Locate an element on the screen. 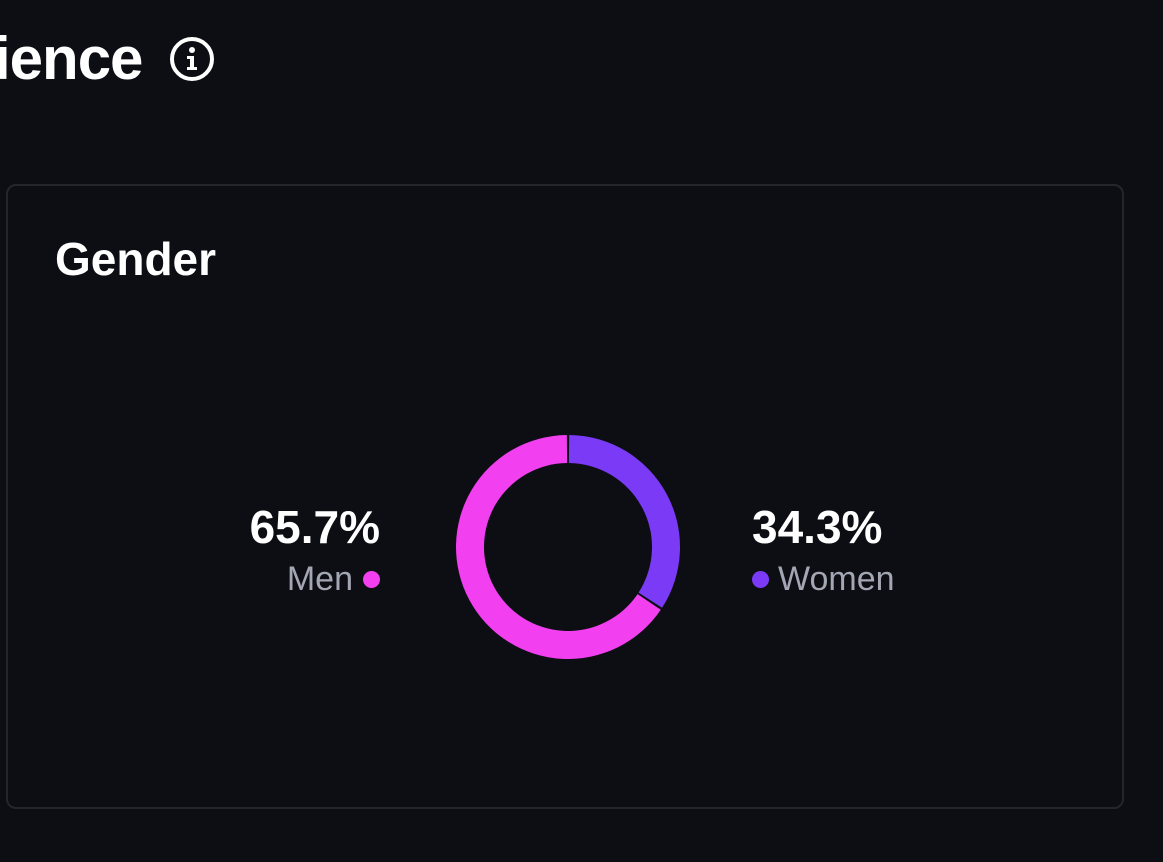 This screenshot has height=862, width=1163. women-slice is located at coordinates (624, 521).